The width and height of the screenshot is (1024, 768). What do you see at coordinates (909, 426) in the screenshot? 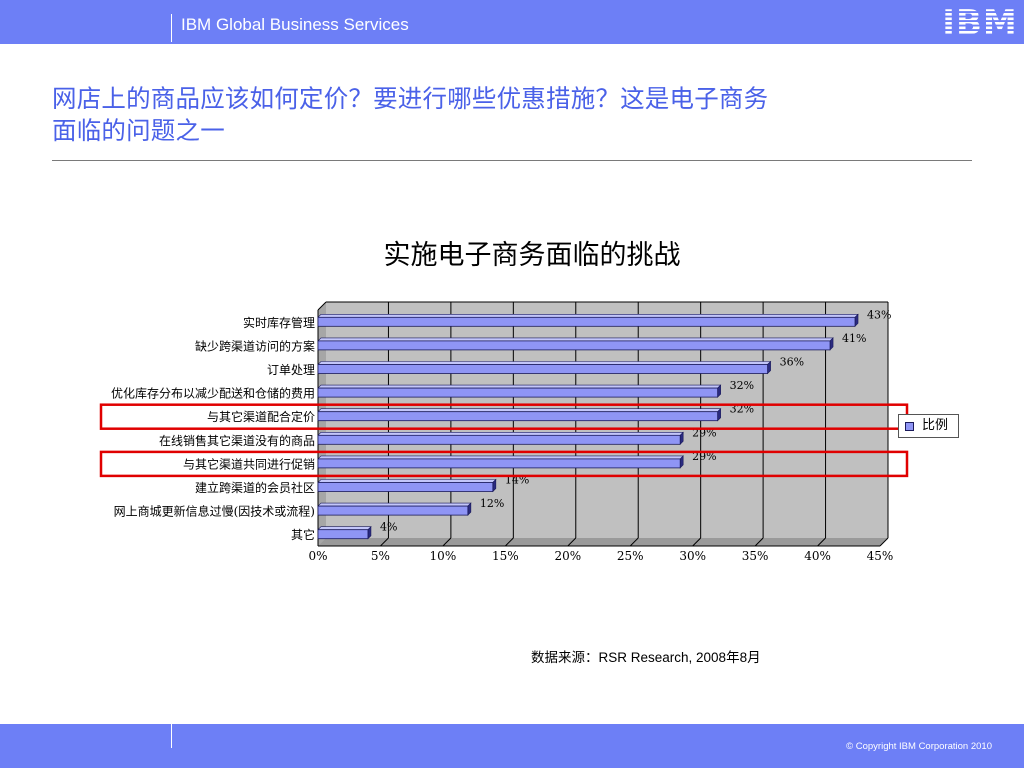
I see `legend-swatch` at bounding box center [909, 426].